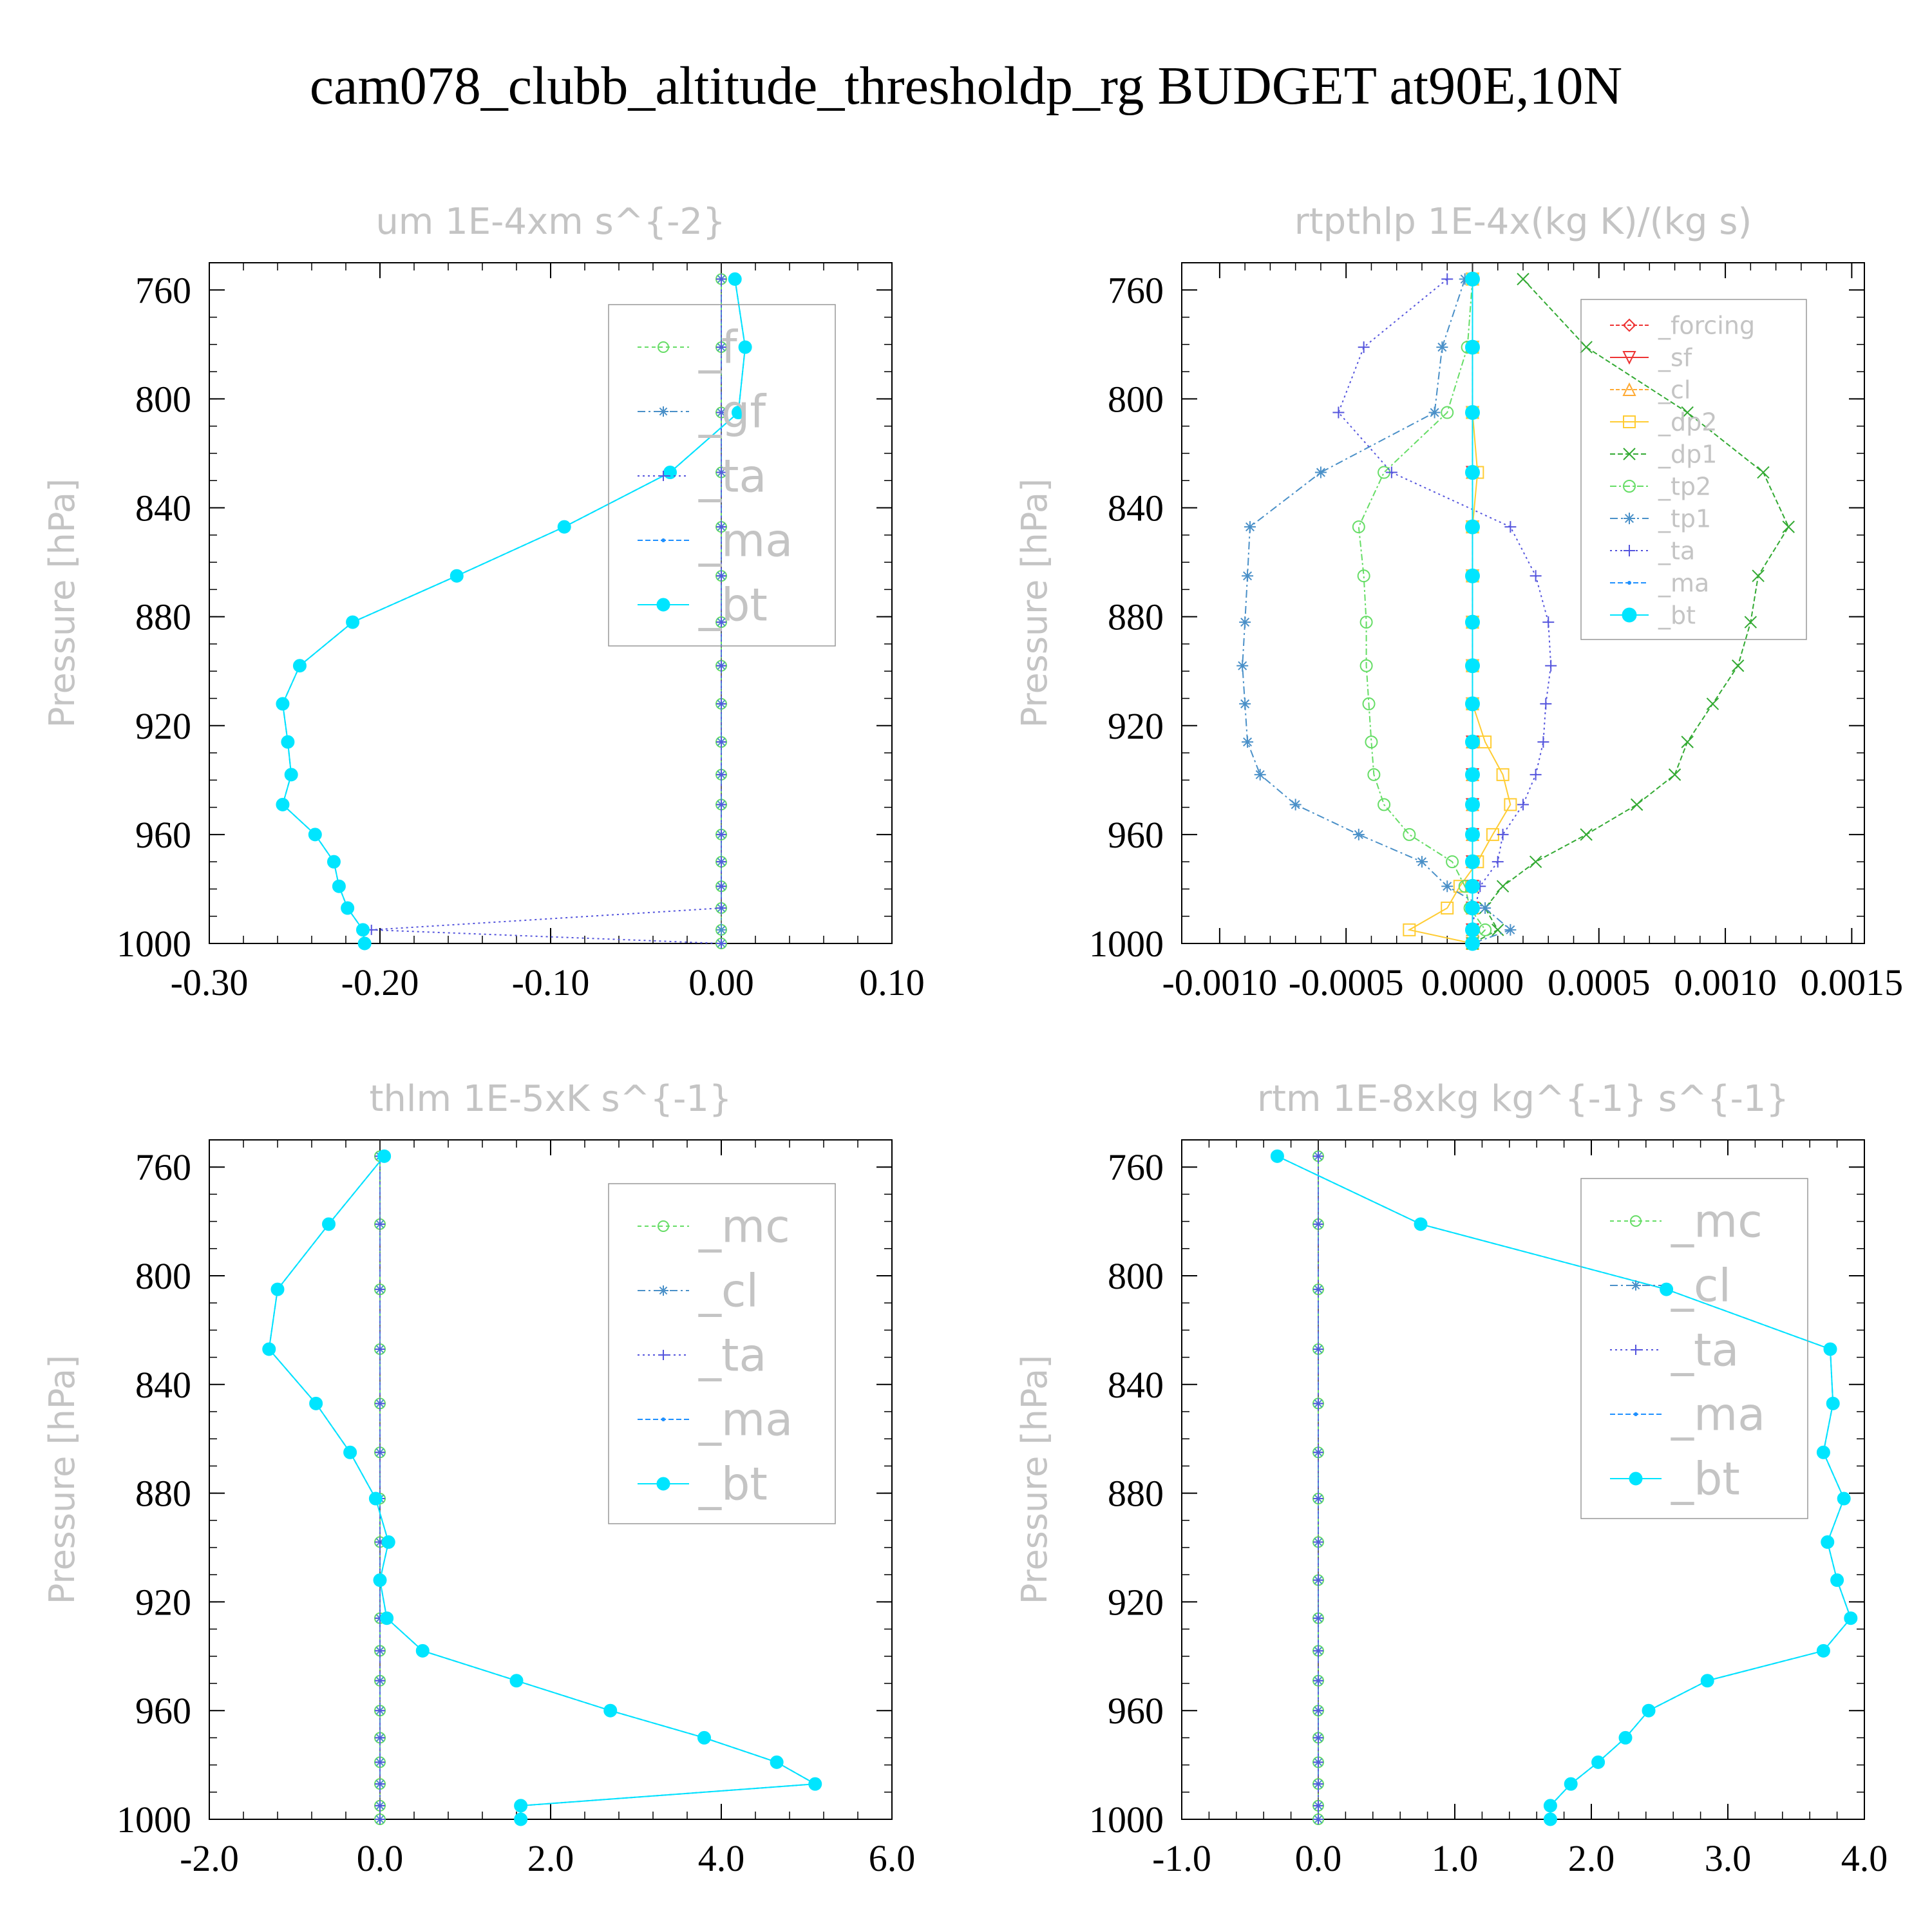 The height and width of the screenshot is (1932, 1932). What do you see at coordinates (1725, 982) in the screenshot?
I see `x-tick-label: 0.0010` at bounding box center [1725, 982].